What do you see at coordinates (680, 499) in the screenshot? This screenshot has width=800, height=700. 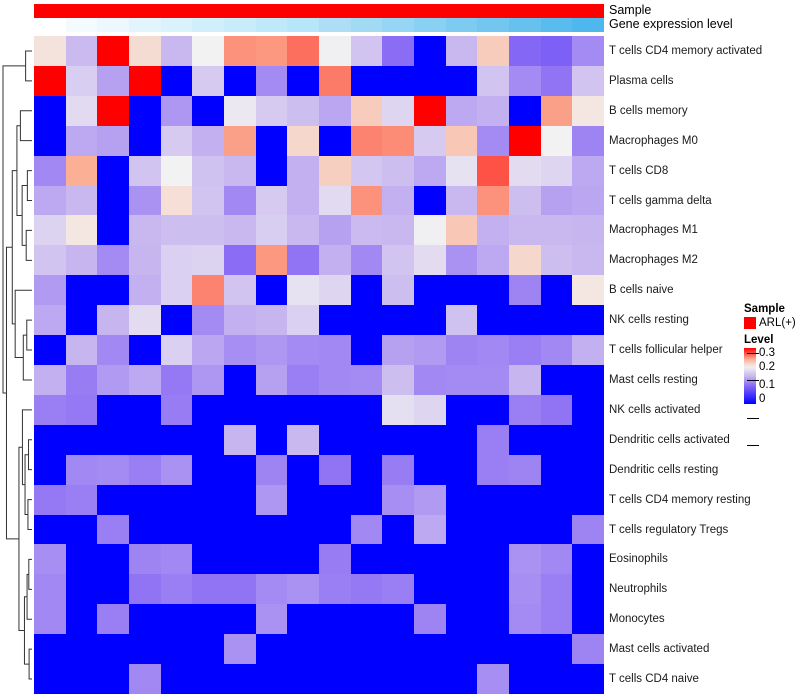 I see `row-label: T cells CD4 memory resting` at bounding box center [680, 499].